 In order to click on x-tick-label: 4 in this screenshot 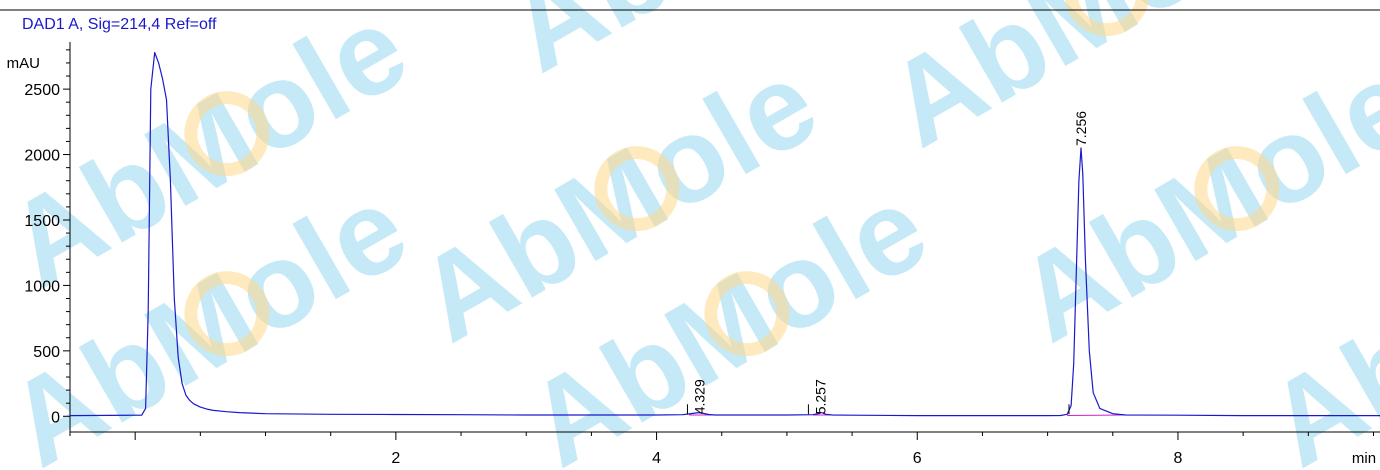, I will do `click(656, 458)`.